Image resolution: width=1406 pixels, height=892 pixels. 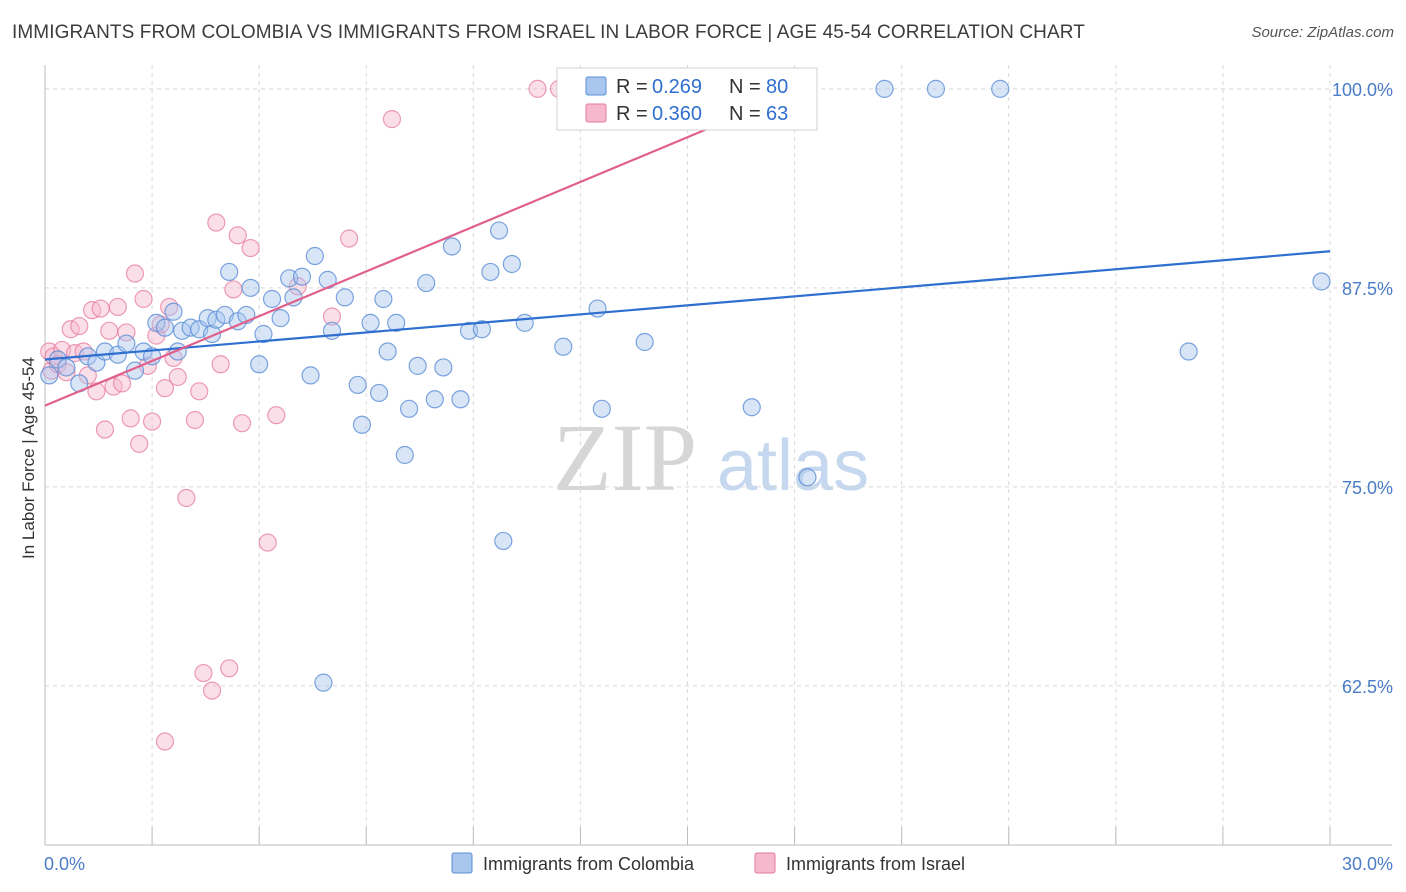 I want to click on x-tick-label-max: 30.0%, so click(x=1367, y=864).